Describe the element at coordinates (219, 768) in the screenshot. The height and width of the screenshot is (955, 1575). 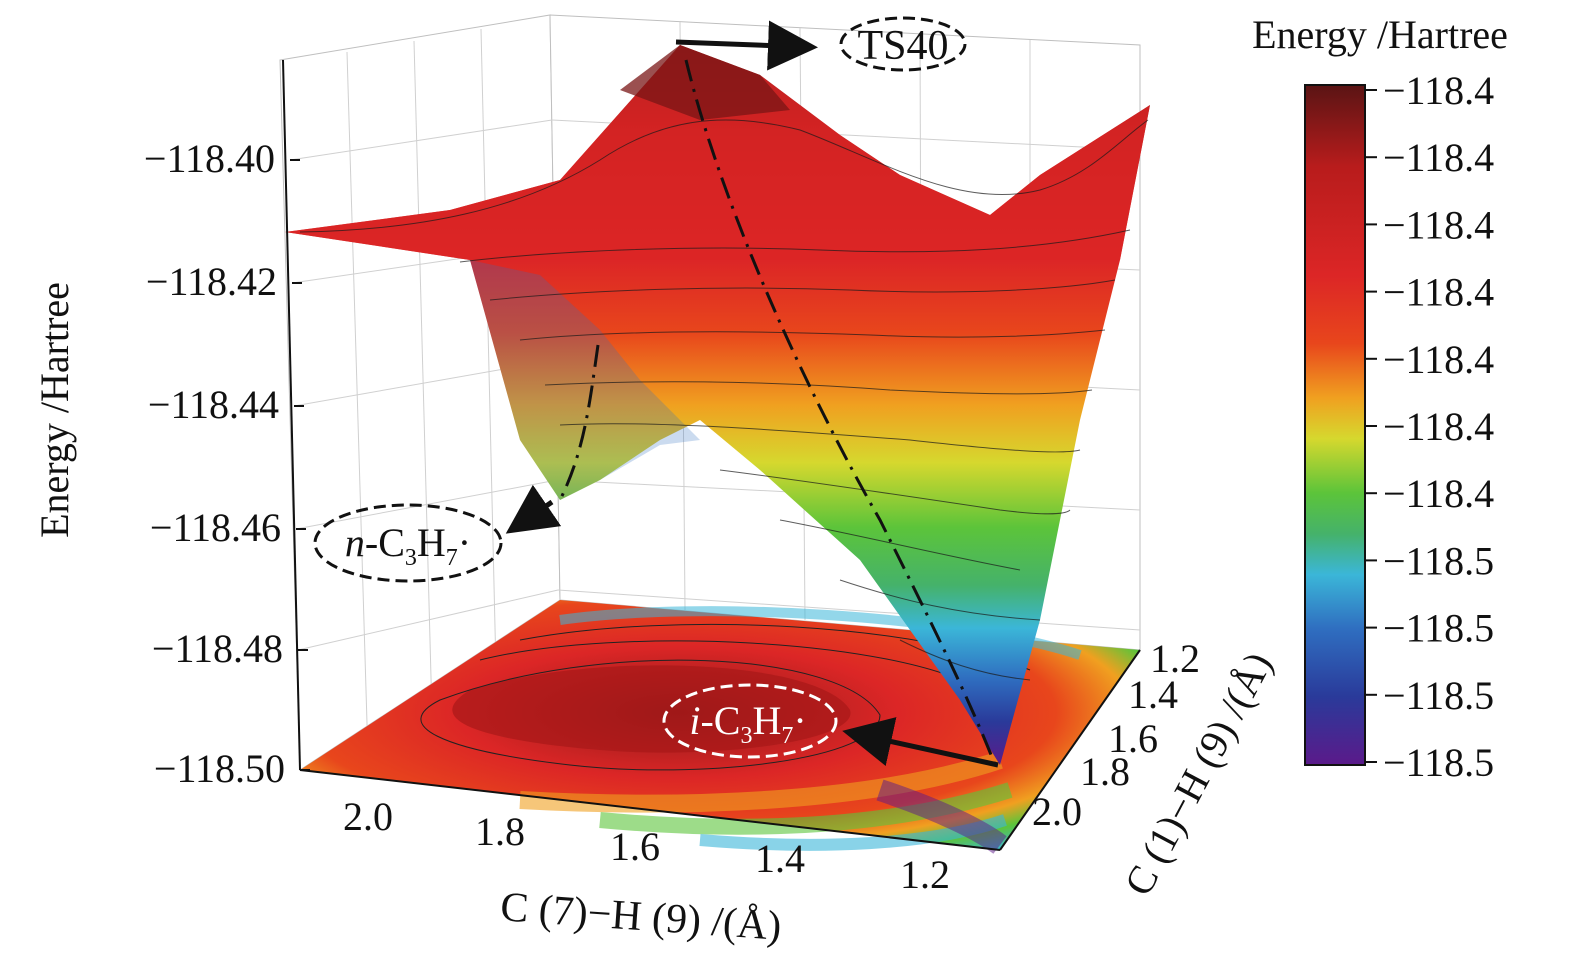
I see `z-tick-label: −118.50` at that location.